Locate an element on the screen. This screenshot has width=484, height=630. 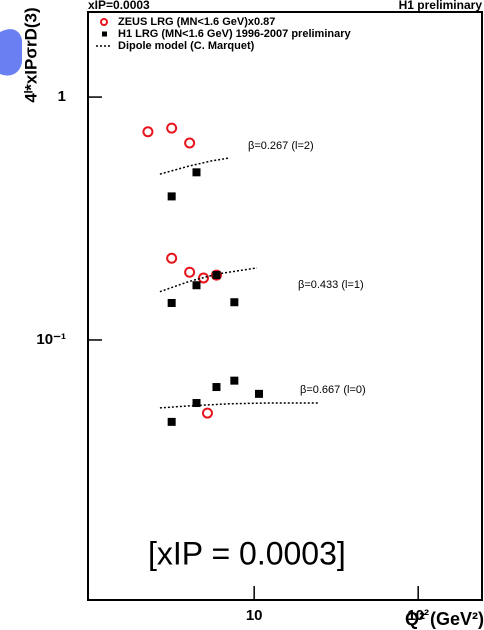
chart-subtitle: H1 preliminary is located at coordinates (441, 6).